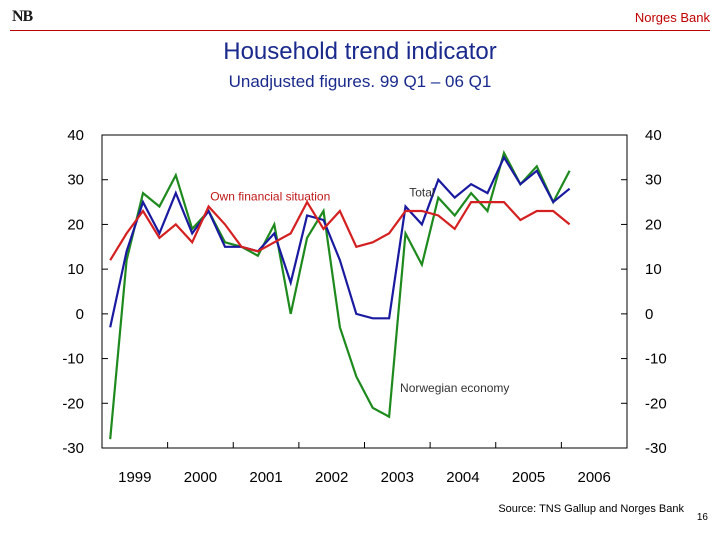 Image resolution: width=720 pixels, height=540 pixels. What do you see at coordinates (702, 517) in the screenshot?
I see `page-number: 16` at bounding box center [702, 517].